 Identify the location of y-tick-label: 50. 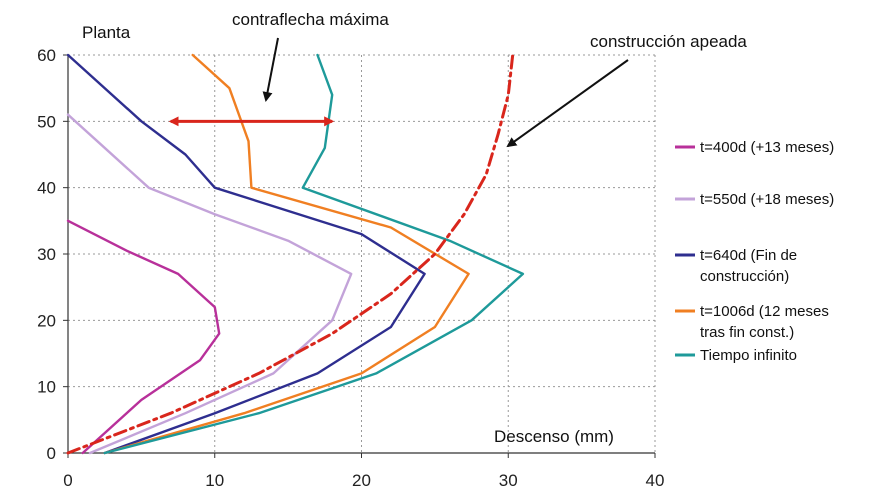
(46, 121).